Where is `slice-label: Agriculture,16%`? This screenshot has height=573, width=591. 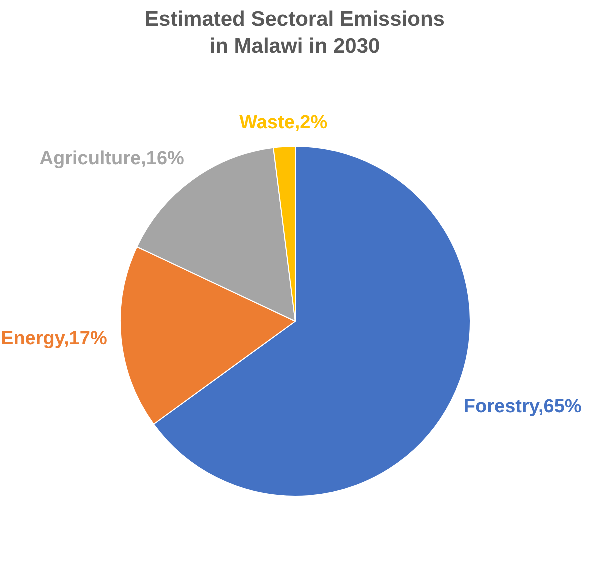 slice-label: Agriculture,16% is located at coordinates (112, 159).